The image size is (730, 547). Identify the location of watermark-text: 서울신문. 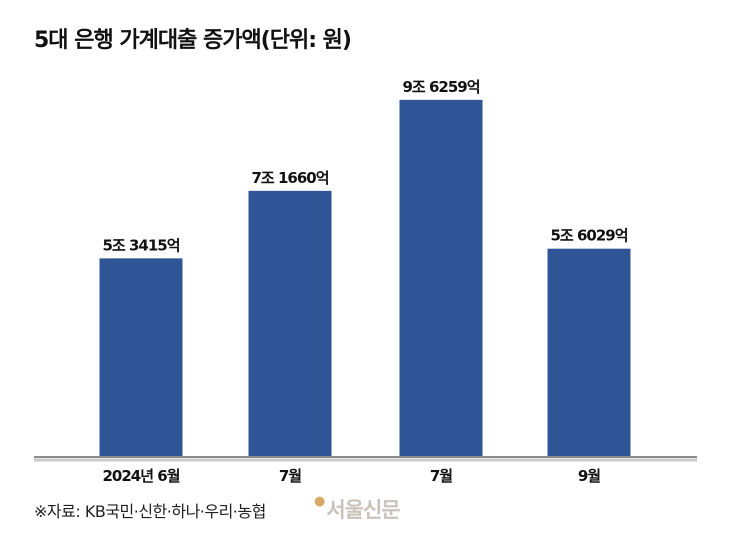
(363, 510).